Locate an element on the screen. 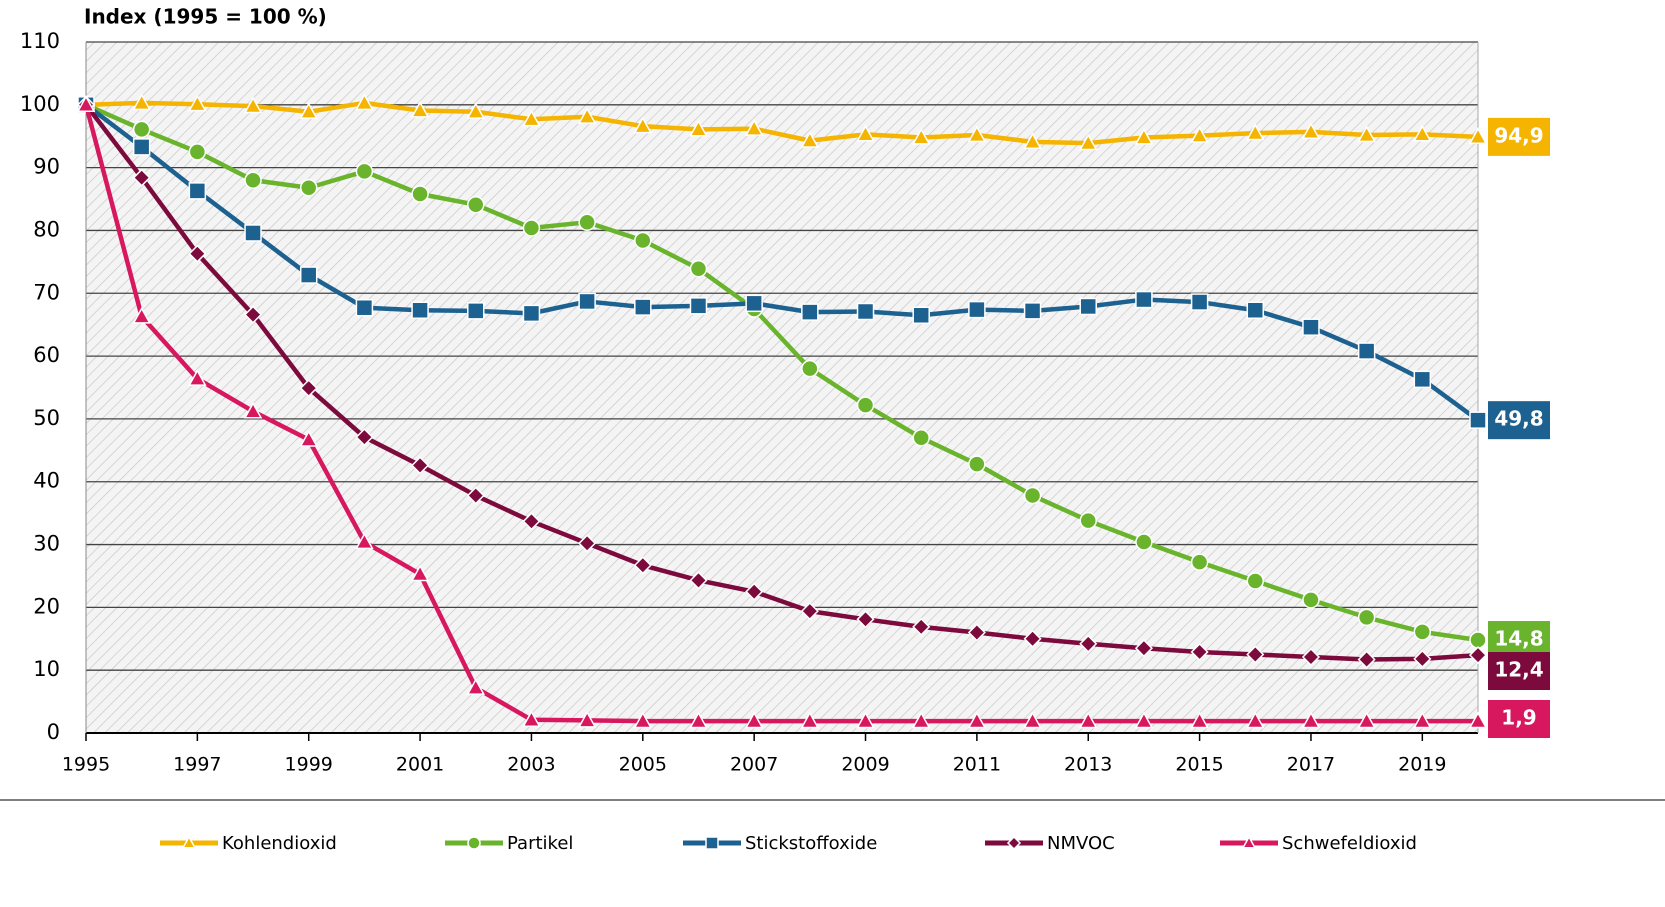 This screenshot has height=907, width=1665. y-tick-label: 90 is located at coordinates (46, 167).